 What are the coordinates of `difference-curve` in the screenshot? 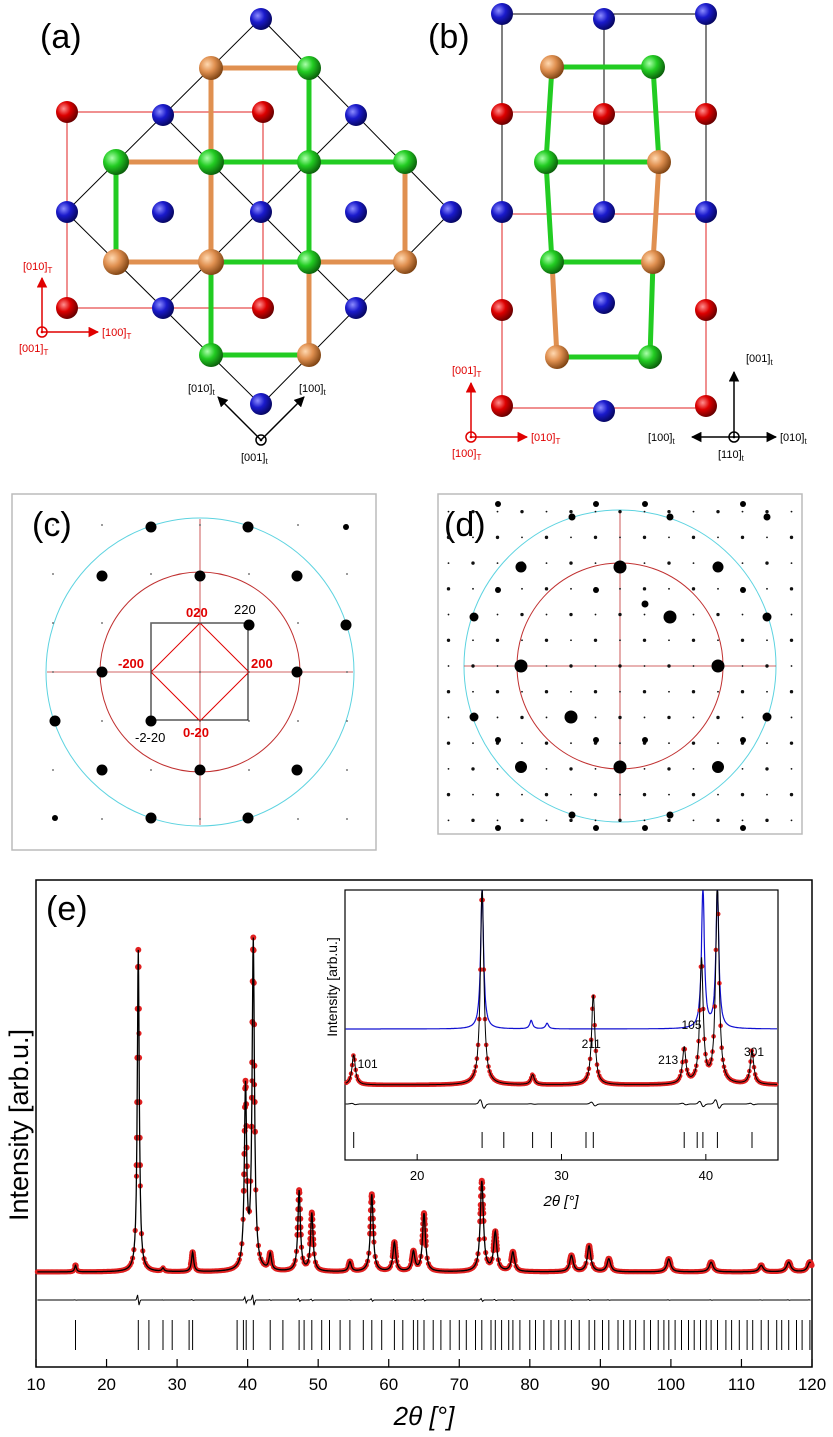 It's located at (424, 1300).